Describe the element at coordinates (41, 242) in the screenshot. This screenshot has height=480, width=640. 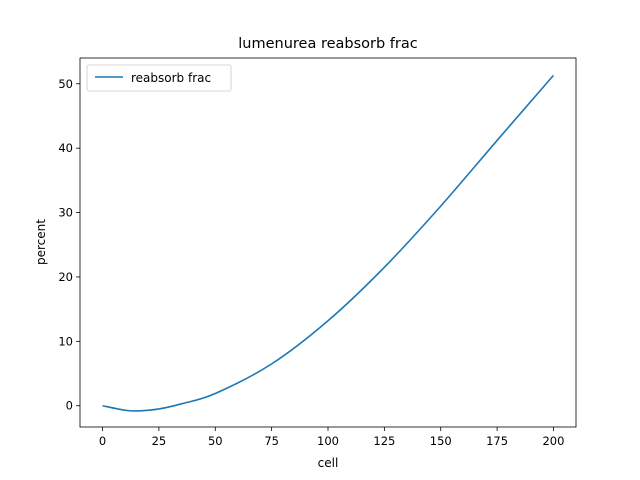
I see `y-axis-label: percent` at that location.